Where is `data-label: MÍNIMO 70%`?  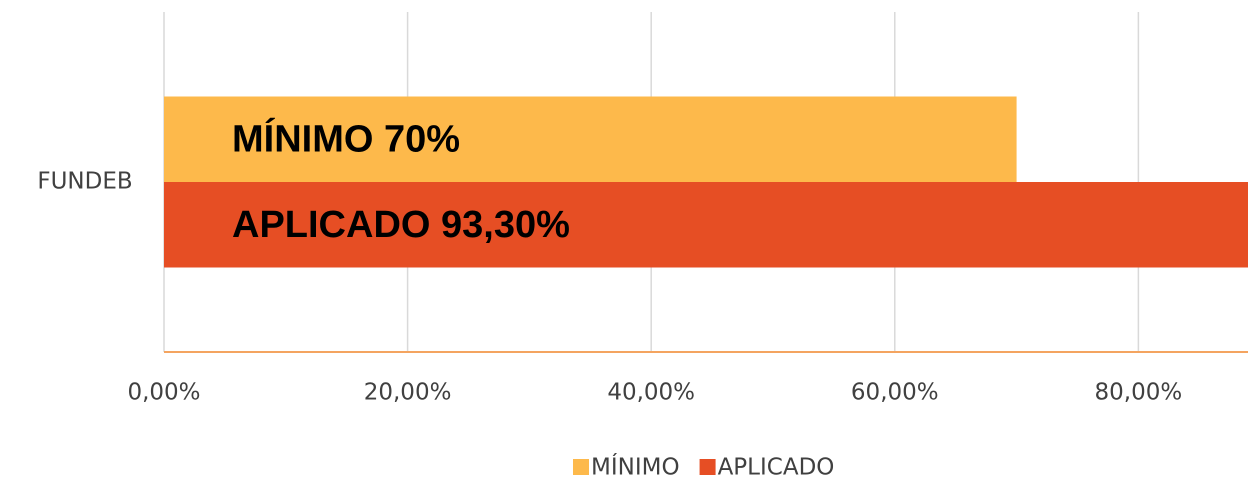
data-label: MÍNIMO 70% is located at coordinates (346, 138).